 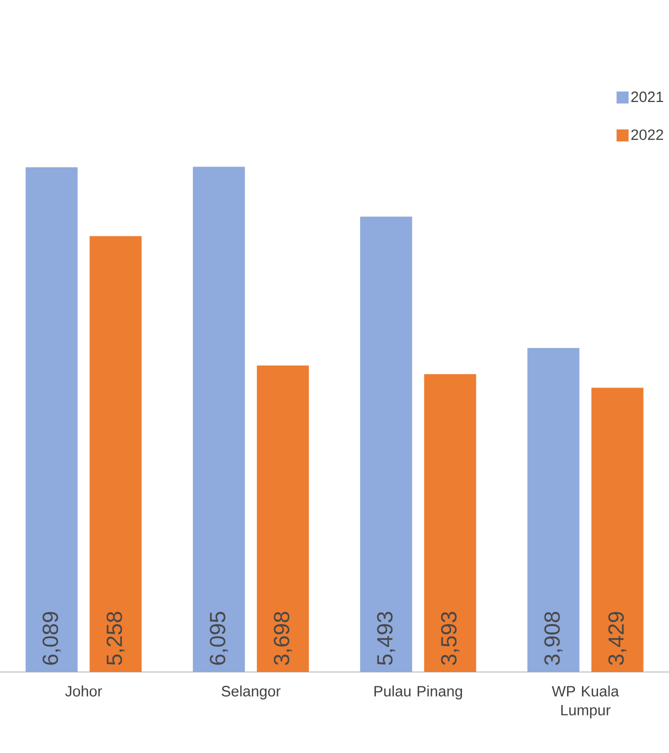 I want to click on legend-label: 2021, so click(x=647, y=97).